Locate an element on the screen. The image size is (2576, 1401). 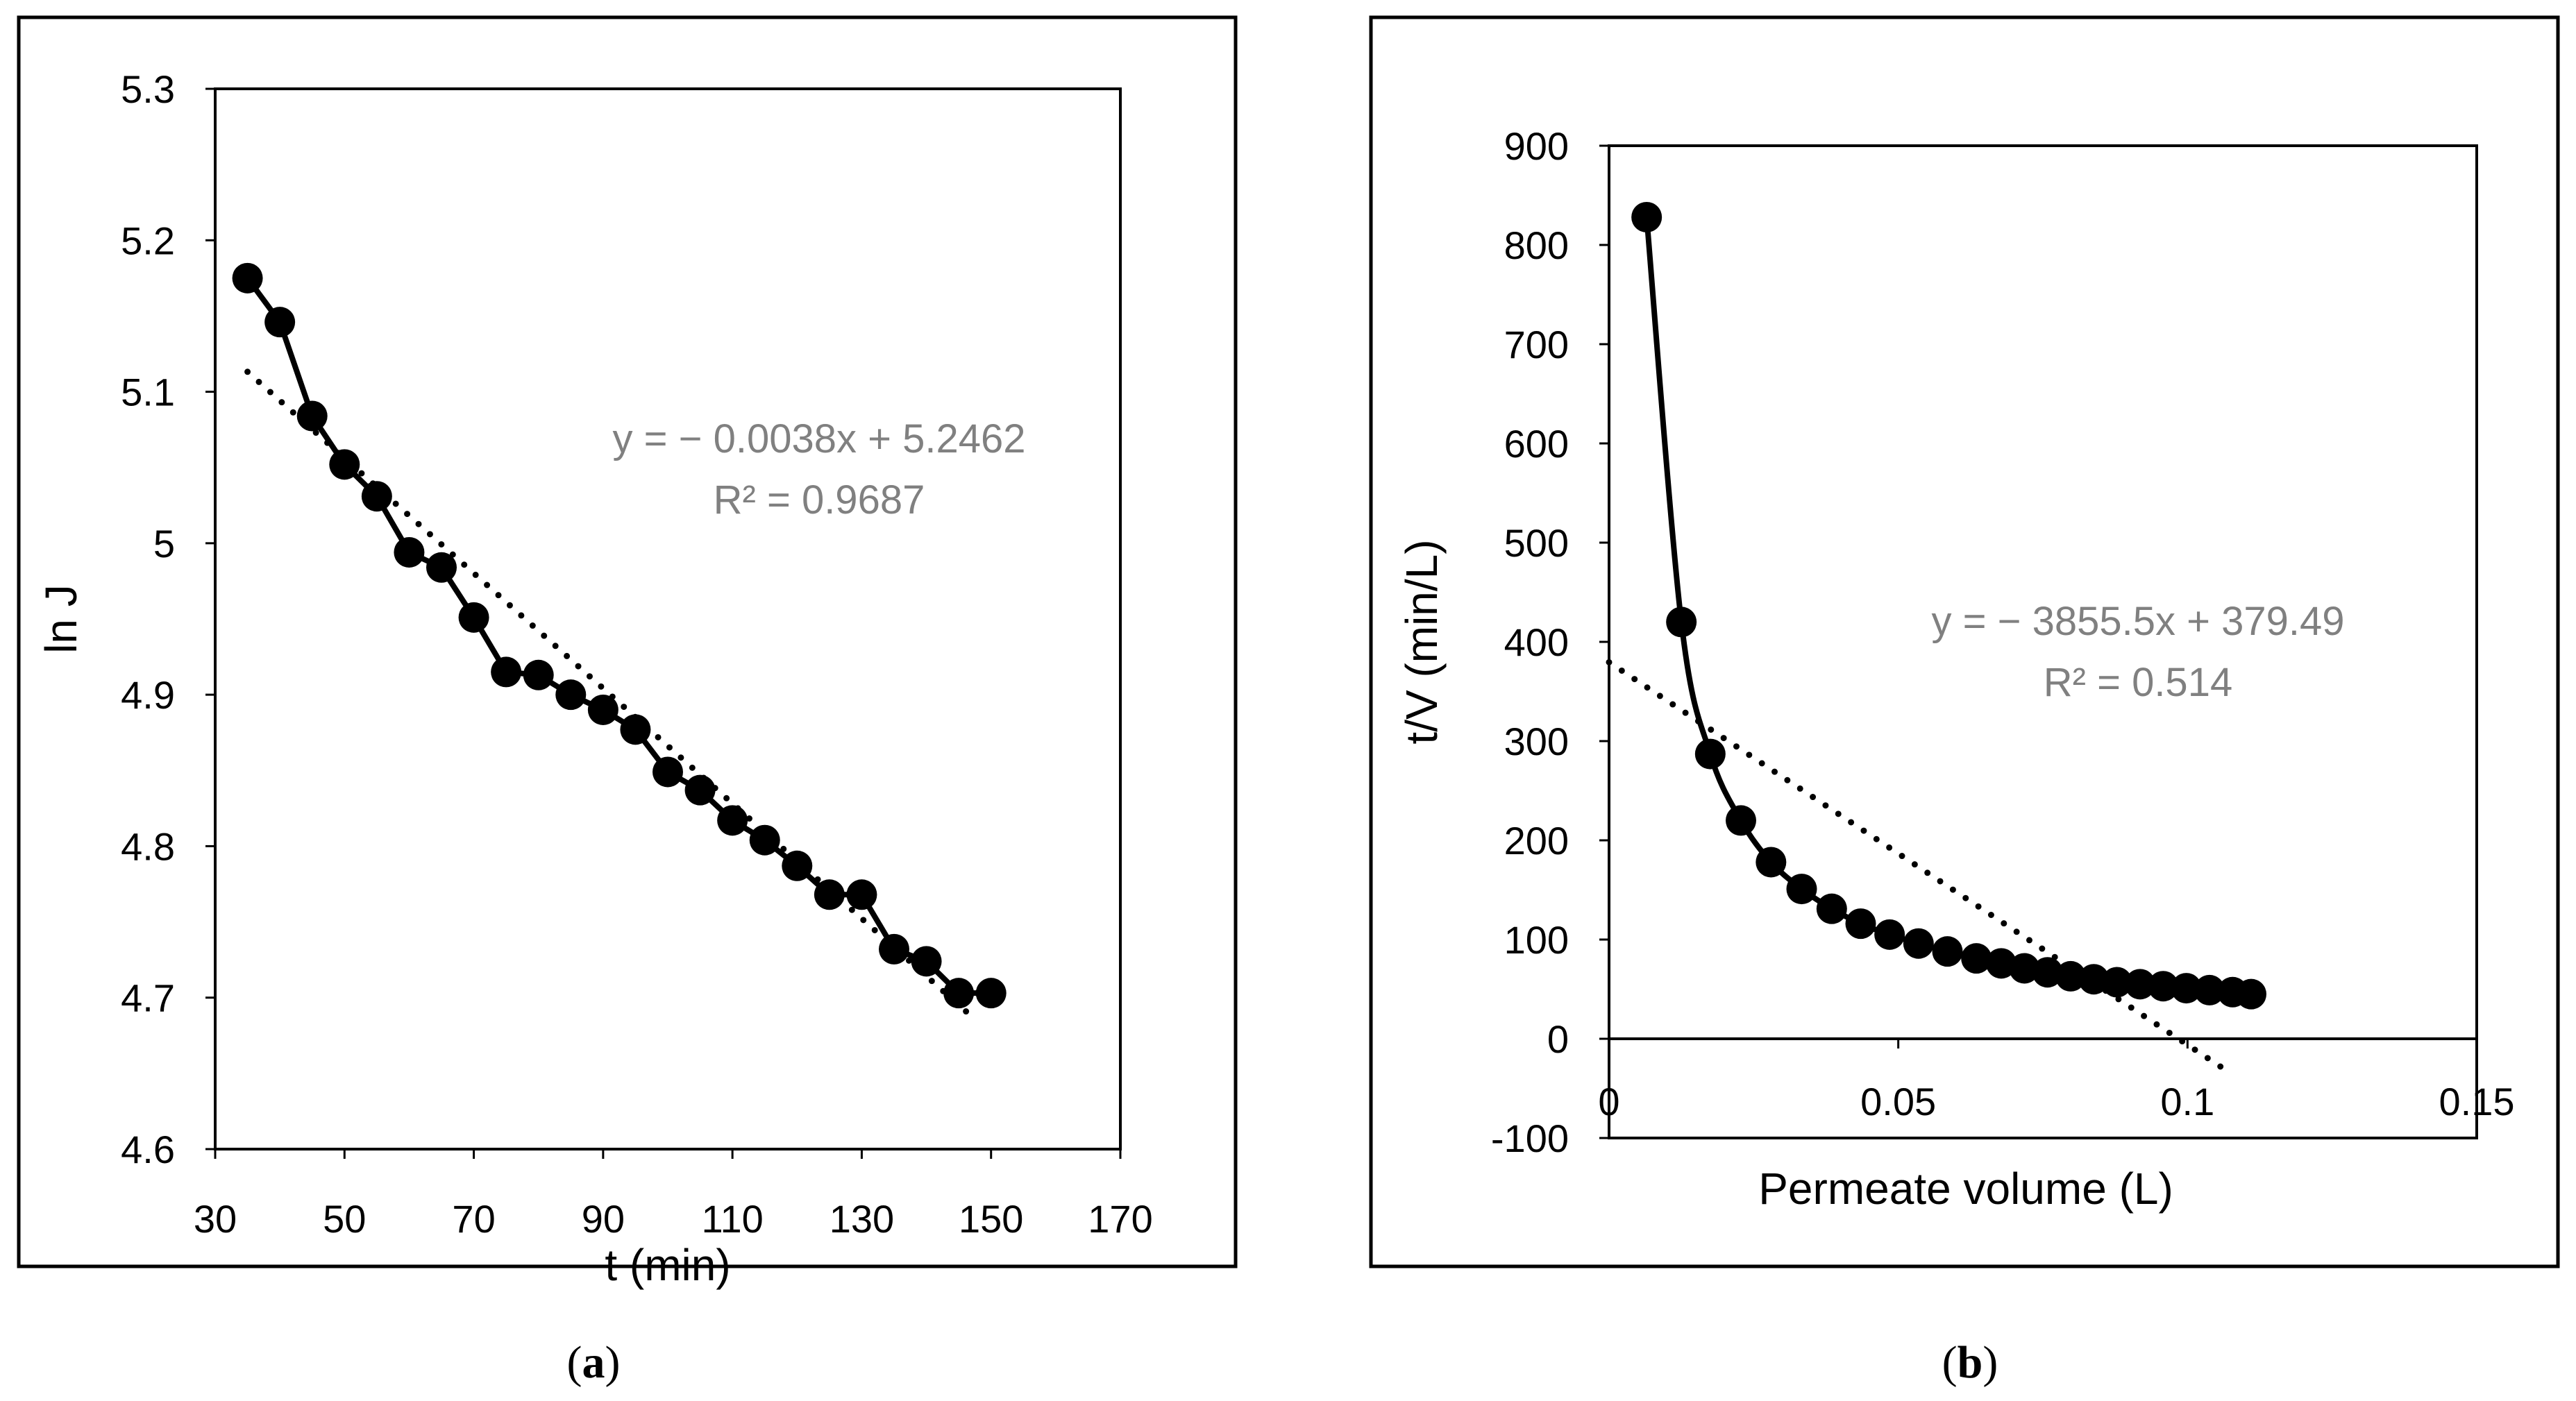
panel-b-x-tick-label: 0 is located at coordinates (1608, 1101).